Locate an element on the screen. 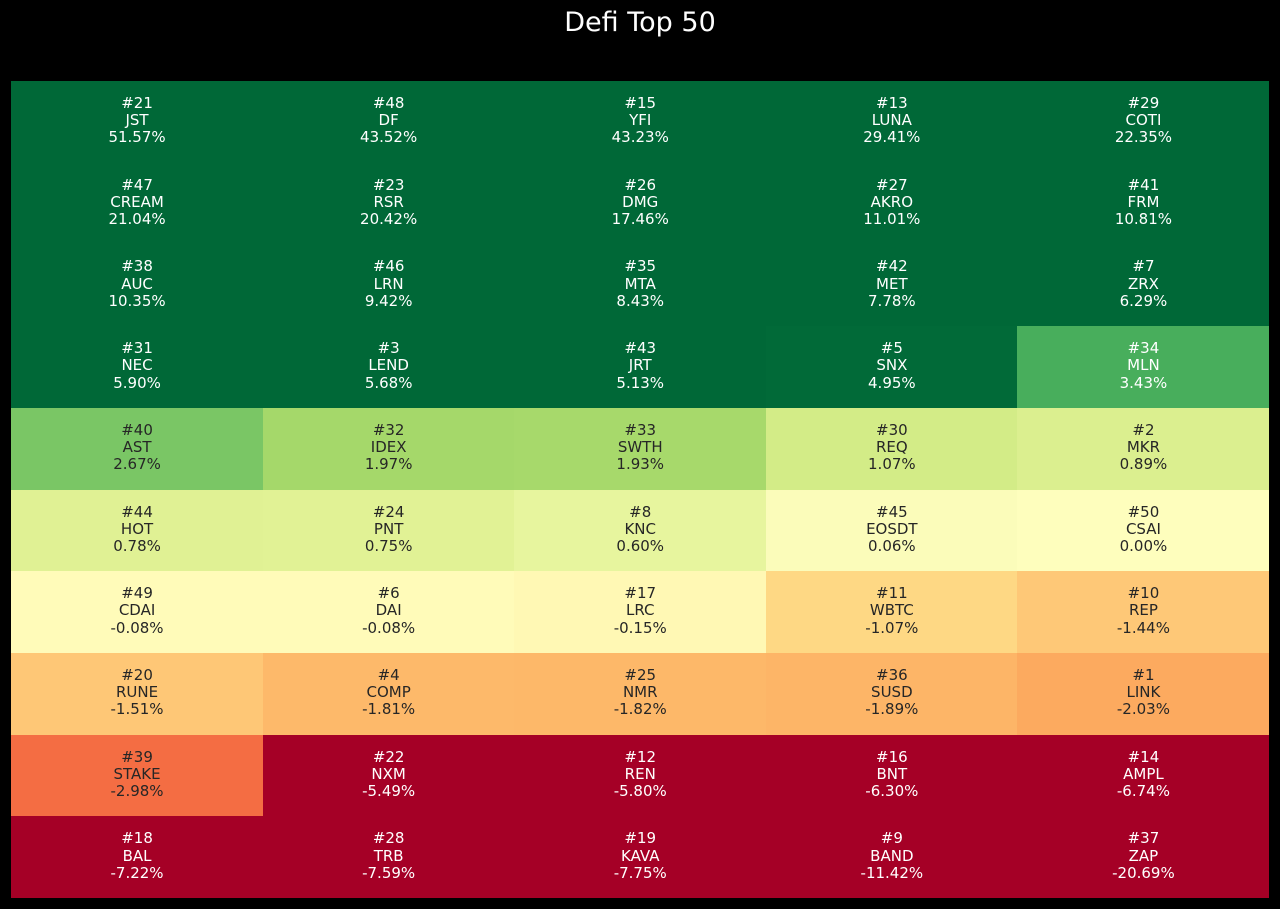 Image resolution: width=1280 pixels, height=909 pixels. cell-change: -20.69% is located at coordinates (1143, 872).